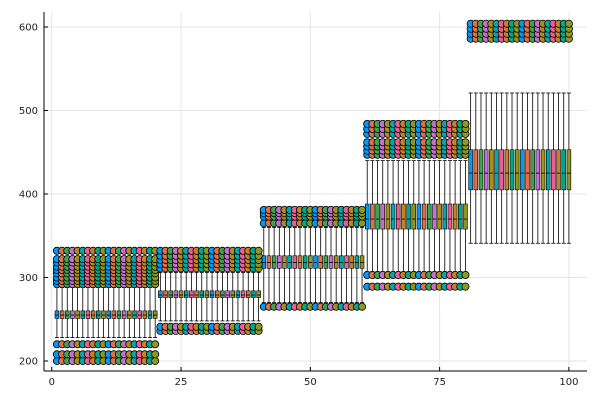  Describe the element at coordinates (28, 111) in the screenshot. I see `y-tick-label: 500` at that location.